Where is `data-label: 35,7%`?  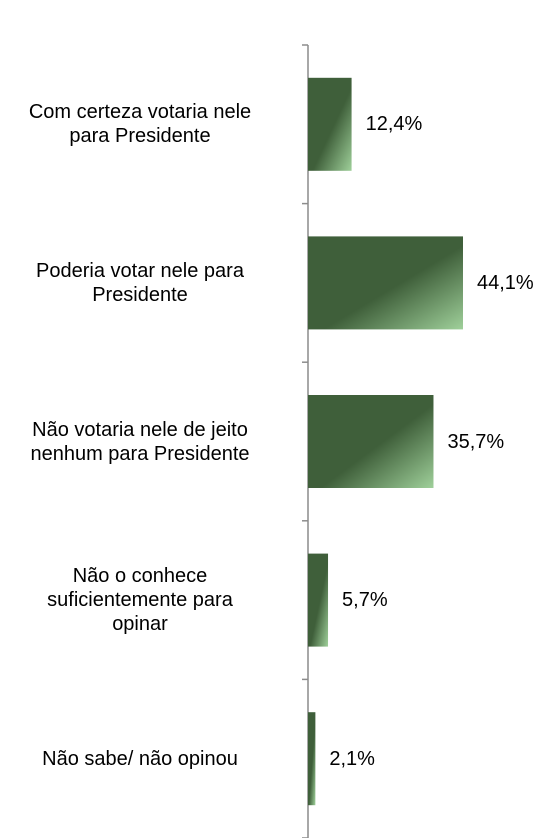
data-label: 35,7% is located at coordinates (476, 441).